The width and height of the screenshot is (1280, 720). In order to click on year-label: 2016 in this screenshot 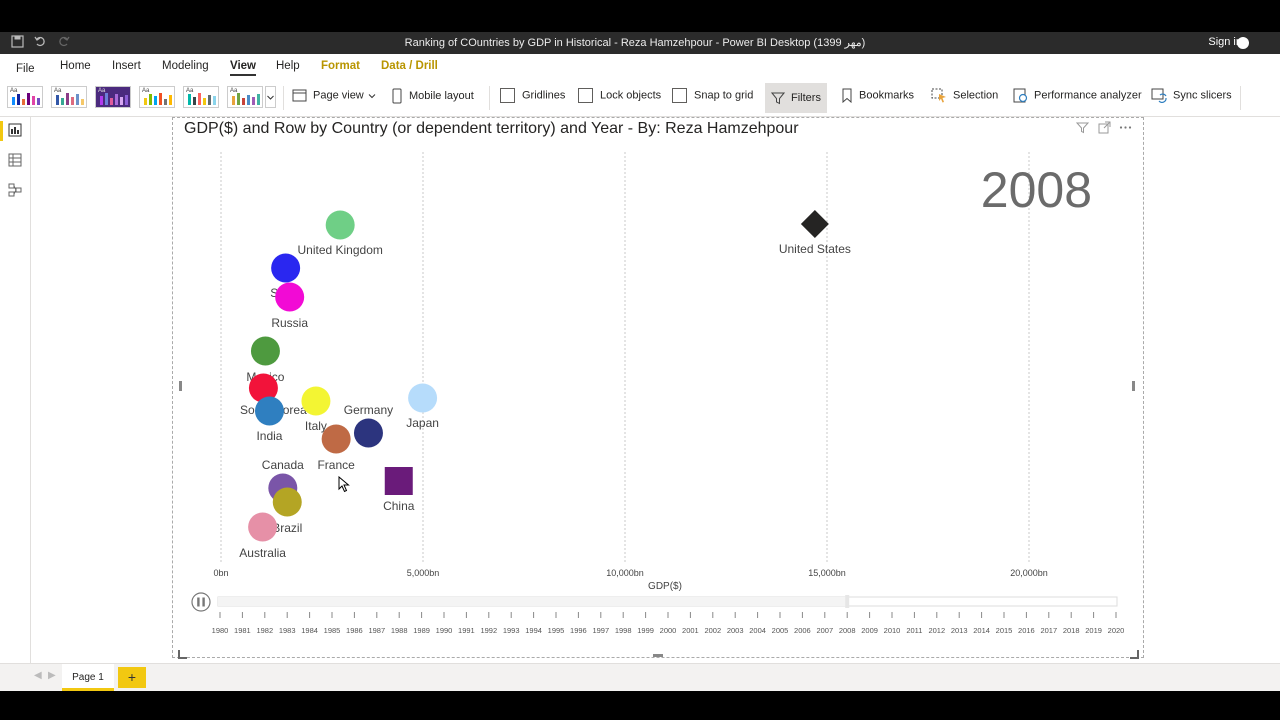, I will do `click(1026, 630)`.